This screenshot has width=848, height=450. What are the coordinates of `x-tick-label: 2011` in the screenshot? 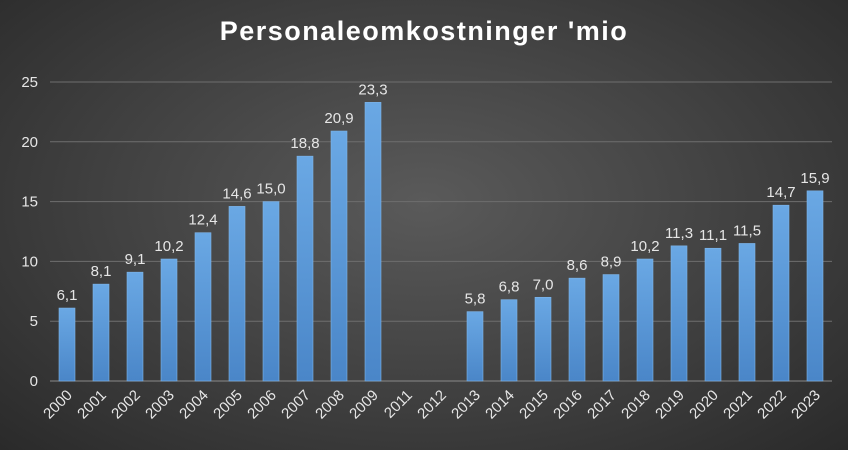 It's located at (398, 404).